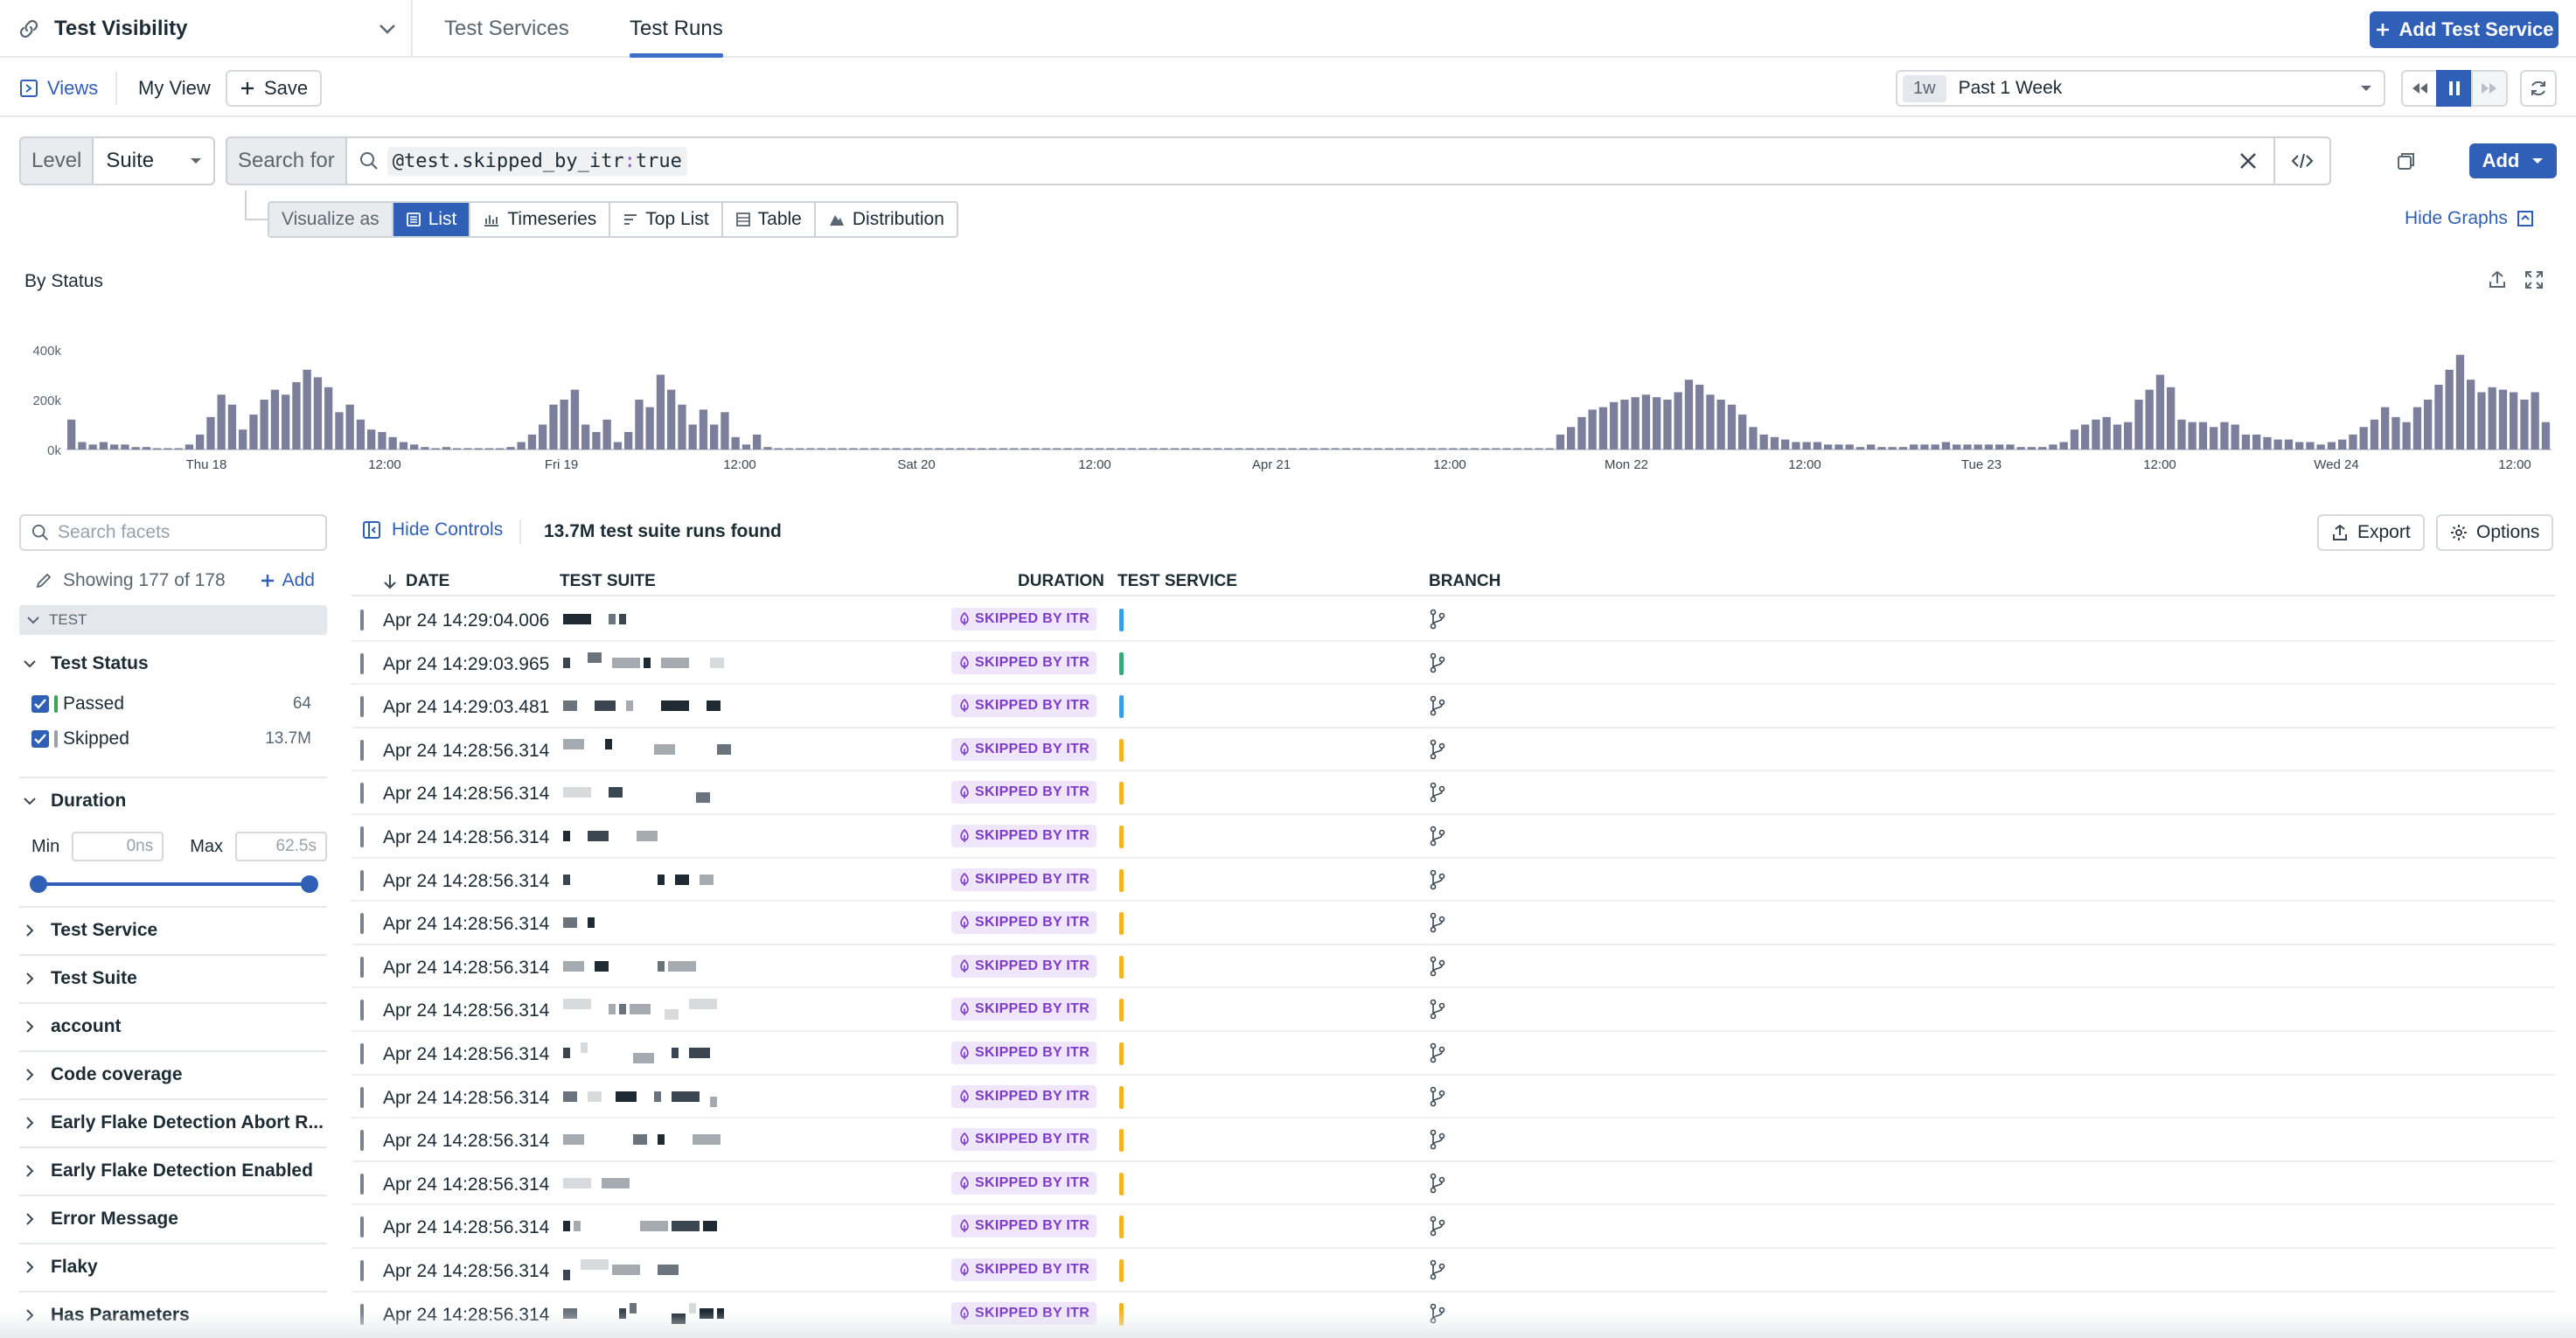 The width and height of the screenshot is (2576, 1338). I want to click on fullscreen-icon, so click(2534, 279).